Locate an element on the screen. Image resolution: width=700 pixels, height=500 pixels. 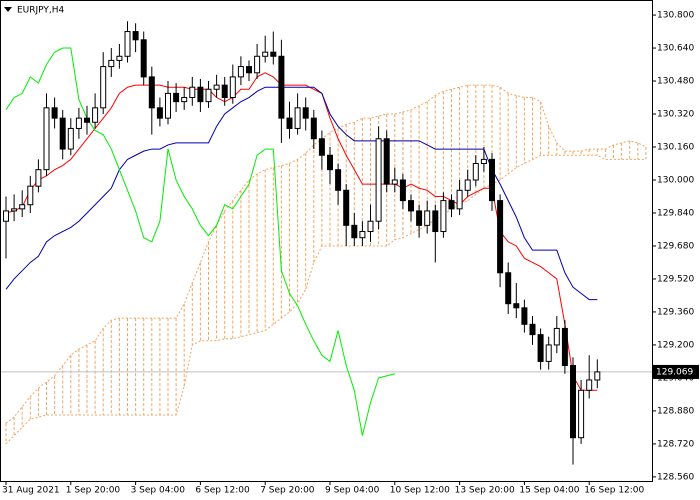
y-tick-label: 129.680 is located at coordinates (675, 246).